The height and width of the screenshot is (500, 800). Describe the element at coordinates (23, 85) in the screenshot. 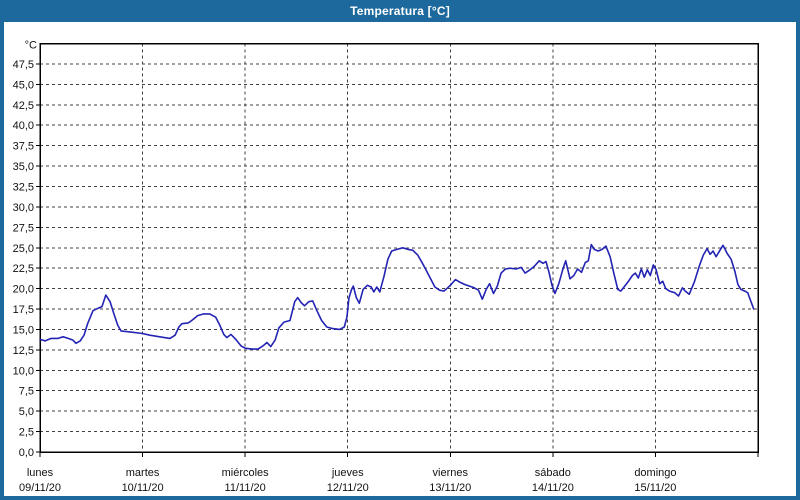

I see `y-tick-label: 45,0` at that location.